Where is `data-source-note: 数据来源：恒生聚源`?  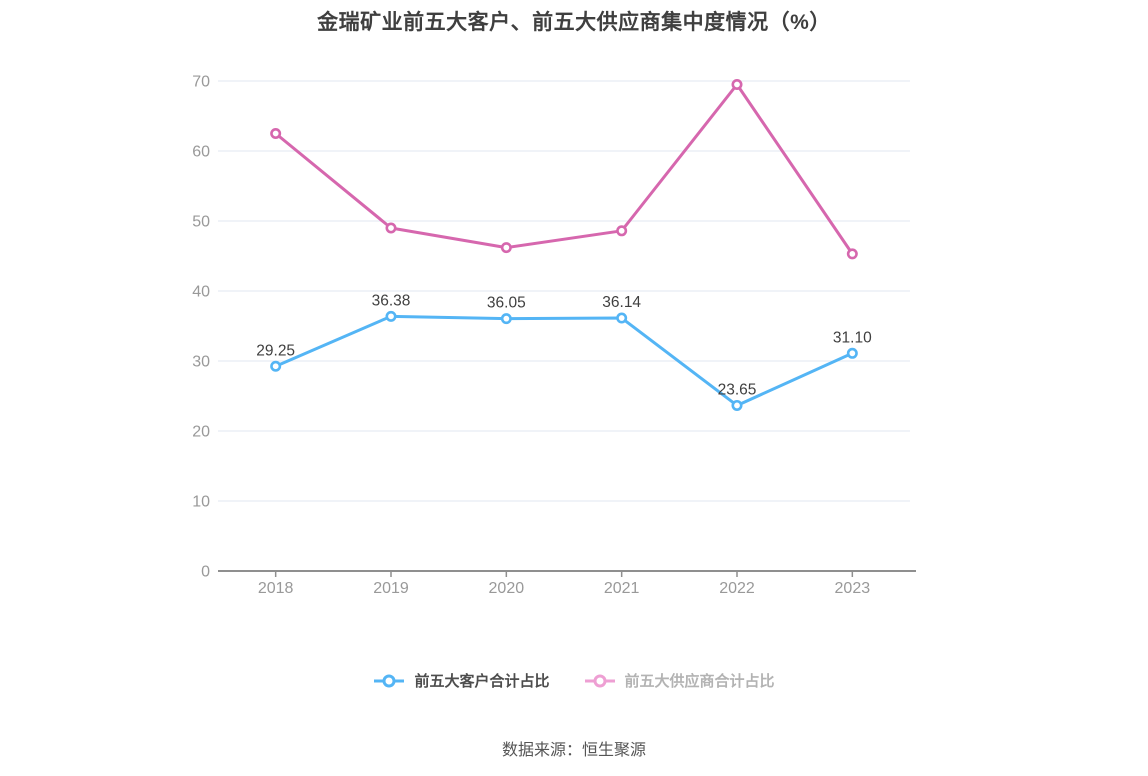 data-source-note: 数据来源：恒生聚源 is located at coordinates (573, 750).